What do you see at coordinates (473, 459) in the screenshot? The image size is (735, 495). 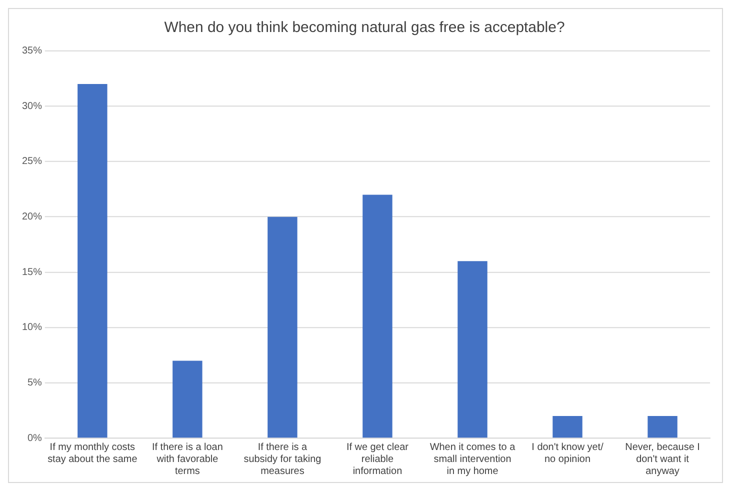 I see `x-tick-label: When it comes to a small intervention in my home` at bounding box center [473, 459].